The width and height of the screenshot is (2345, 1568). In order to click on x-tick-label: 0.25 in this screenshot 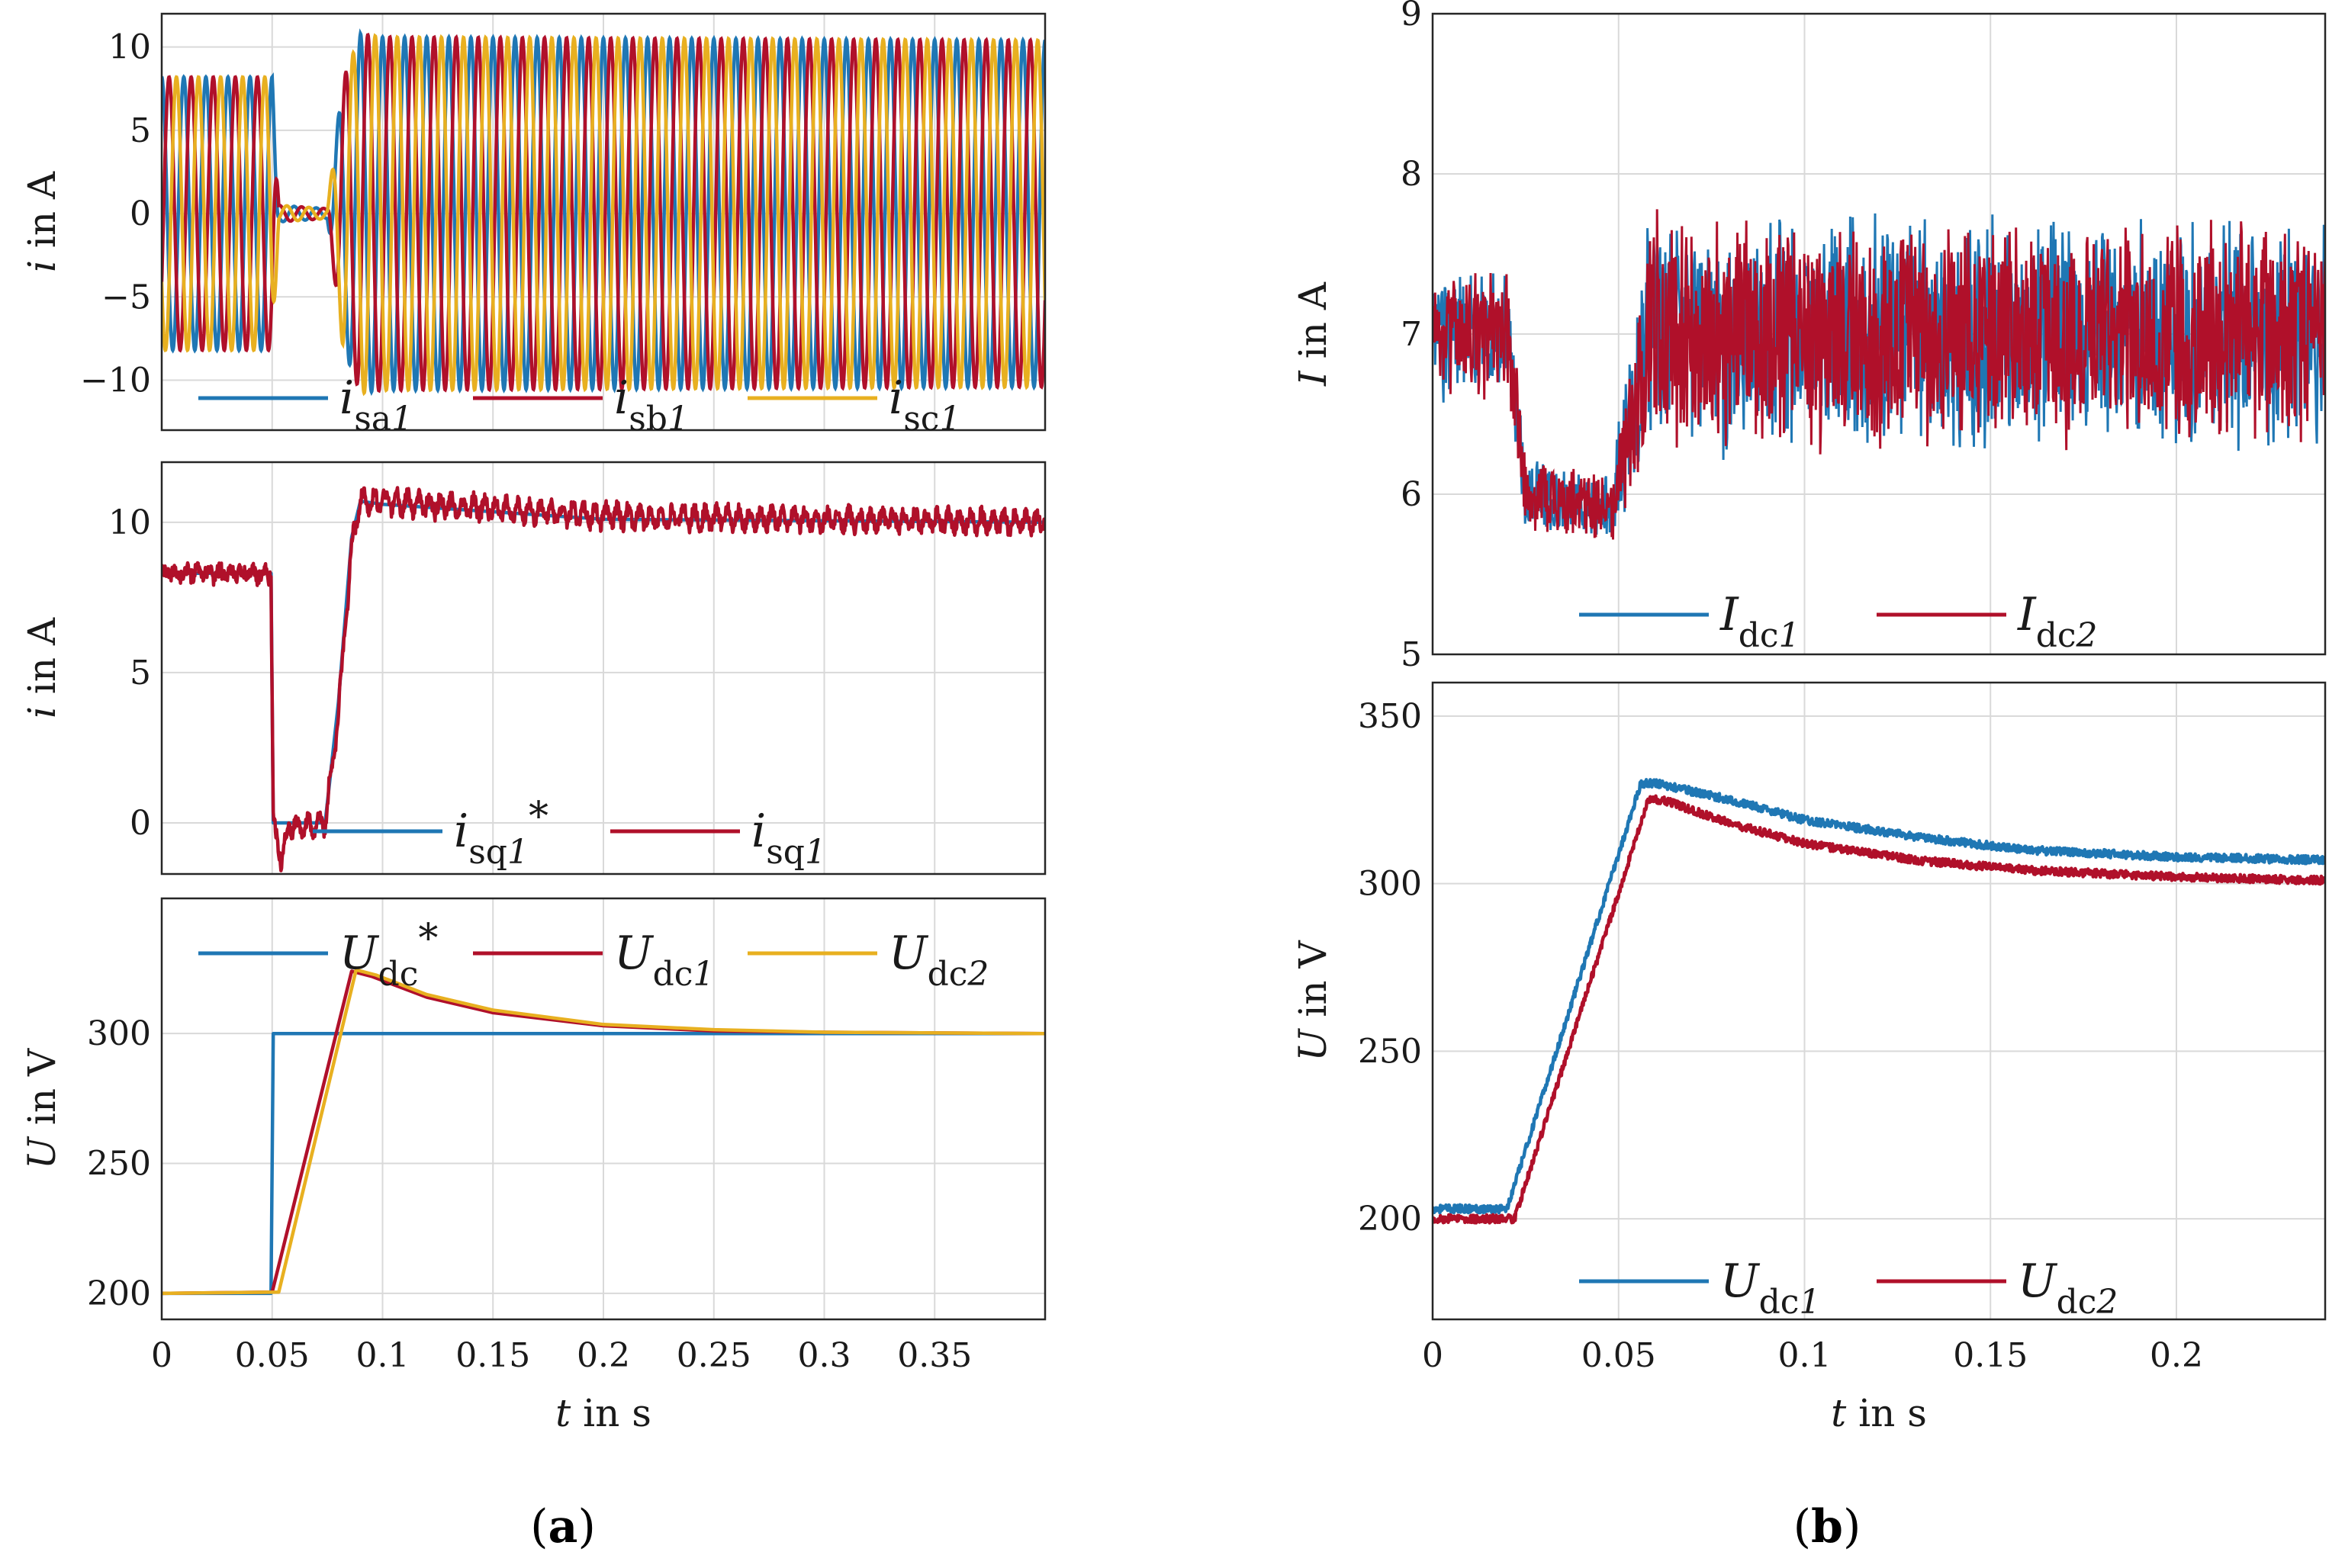, I will do `click(714, 1355)`.